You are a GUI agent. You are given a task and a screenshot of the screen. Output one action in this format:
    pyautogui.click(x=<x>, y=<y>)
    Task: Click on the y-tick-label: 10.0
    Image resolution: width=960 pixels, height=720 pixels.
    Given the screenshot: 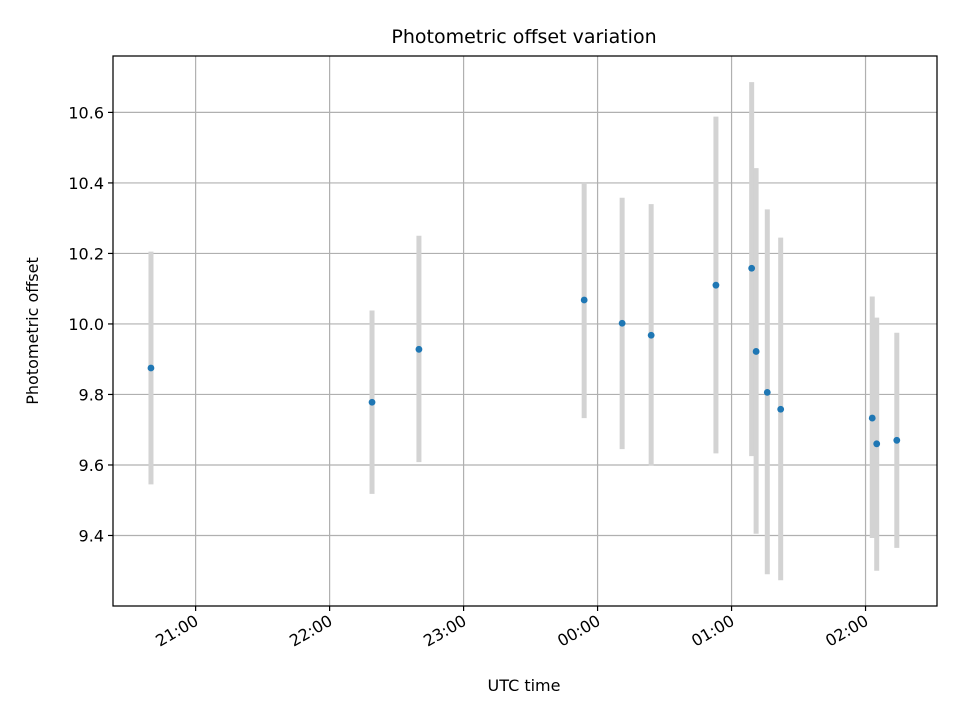 What is the action you would take?
    pyautogui.click(x=86, y=324)
    